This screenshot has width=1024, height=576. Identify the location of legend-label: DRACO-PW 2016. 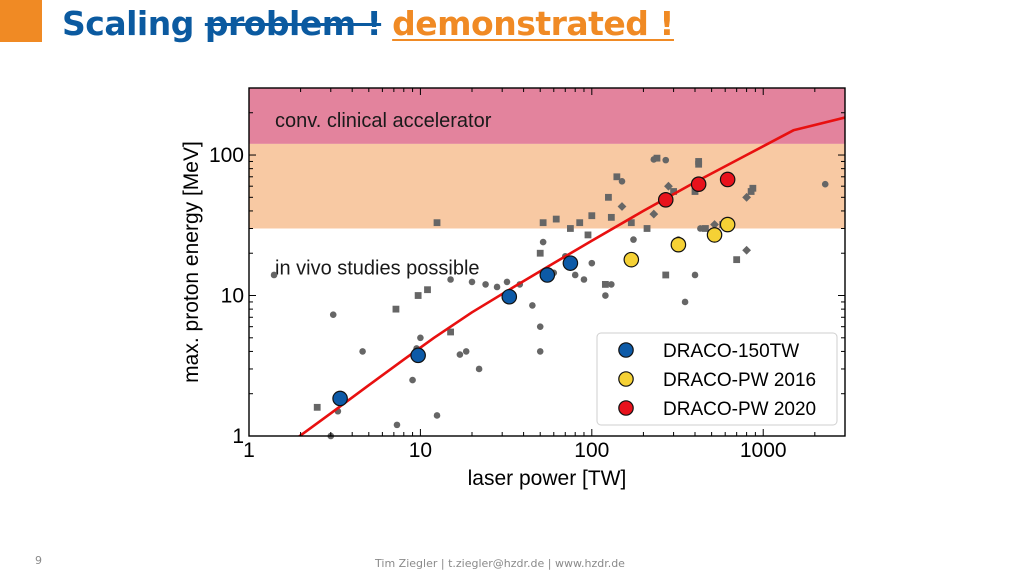
(739, 380).